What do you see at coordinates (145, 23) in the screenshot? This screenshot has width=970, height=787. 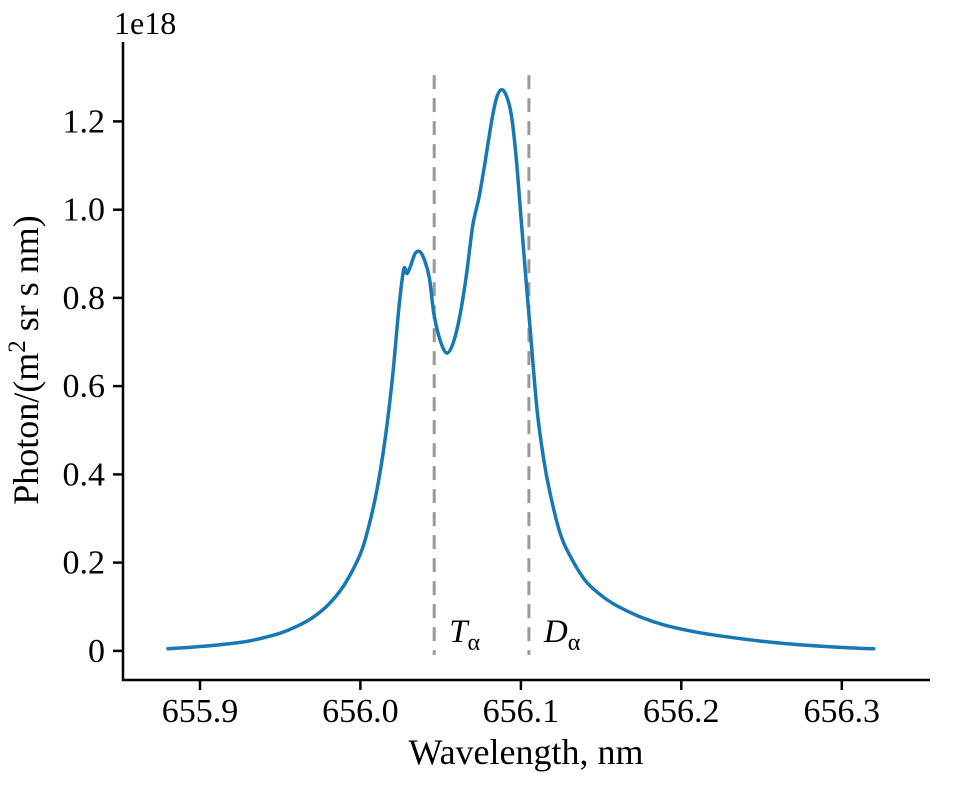 I see `y-axis-offset-label: 1e18` at bounding box center [145, 23].